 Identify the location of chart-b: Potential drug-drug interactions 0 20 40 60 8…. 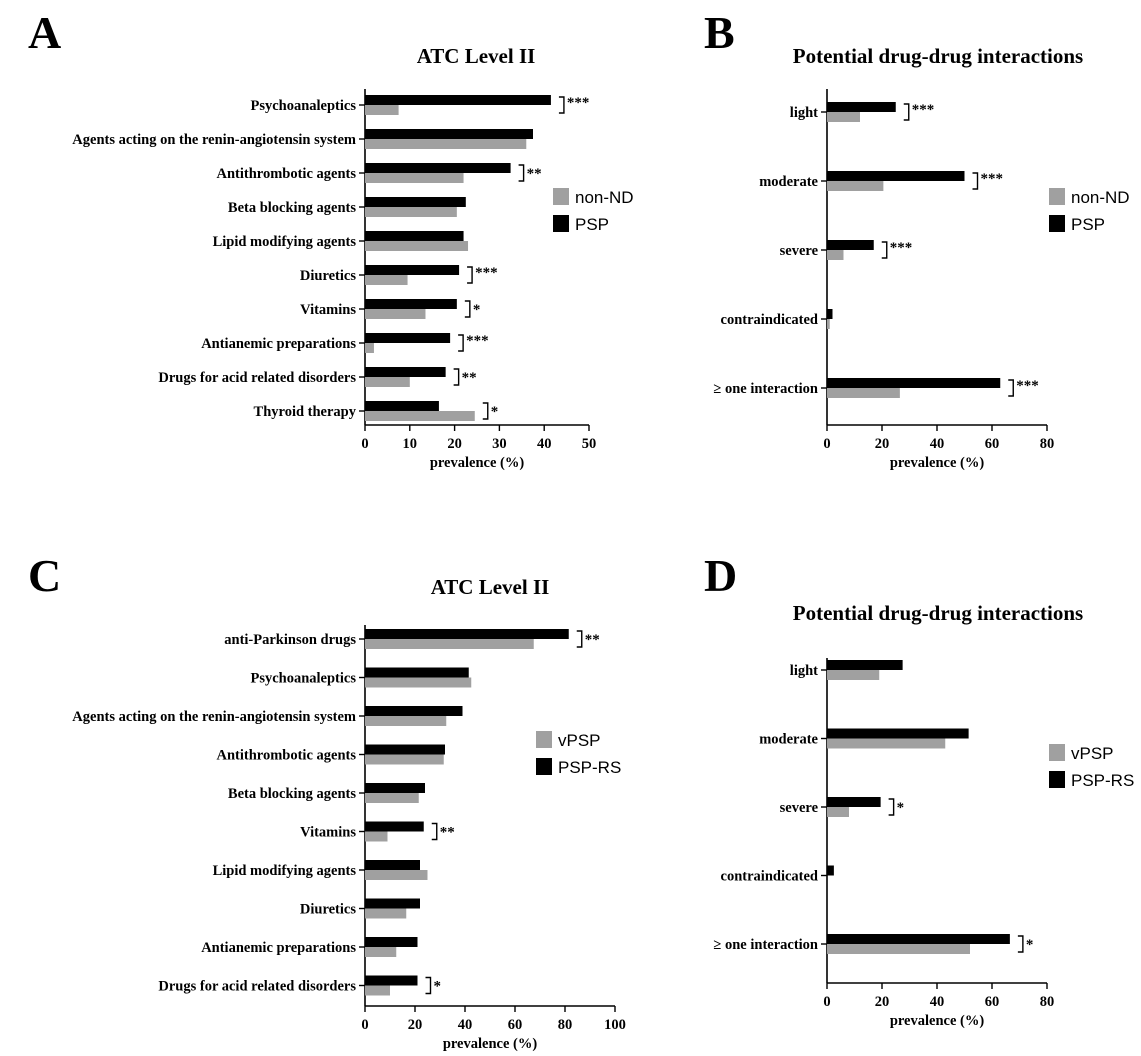
(921, 257).